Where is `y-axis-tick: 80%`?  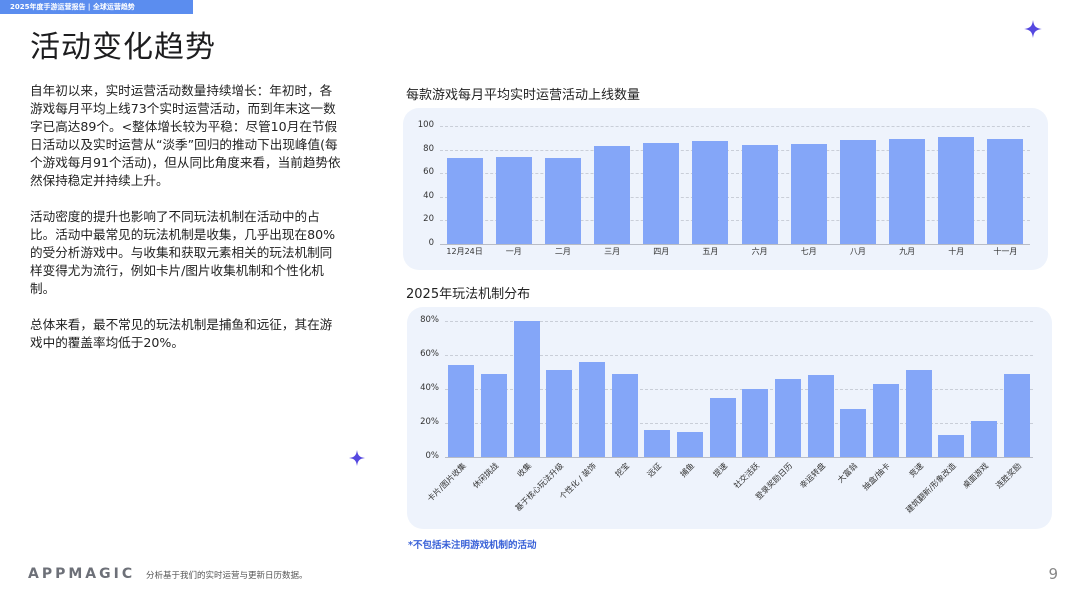 y-axis-tick: 80% is located at coordinates (429, 320).